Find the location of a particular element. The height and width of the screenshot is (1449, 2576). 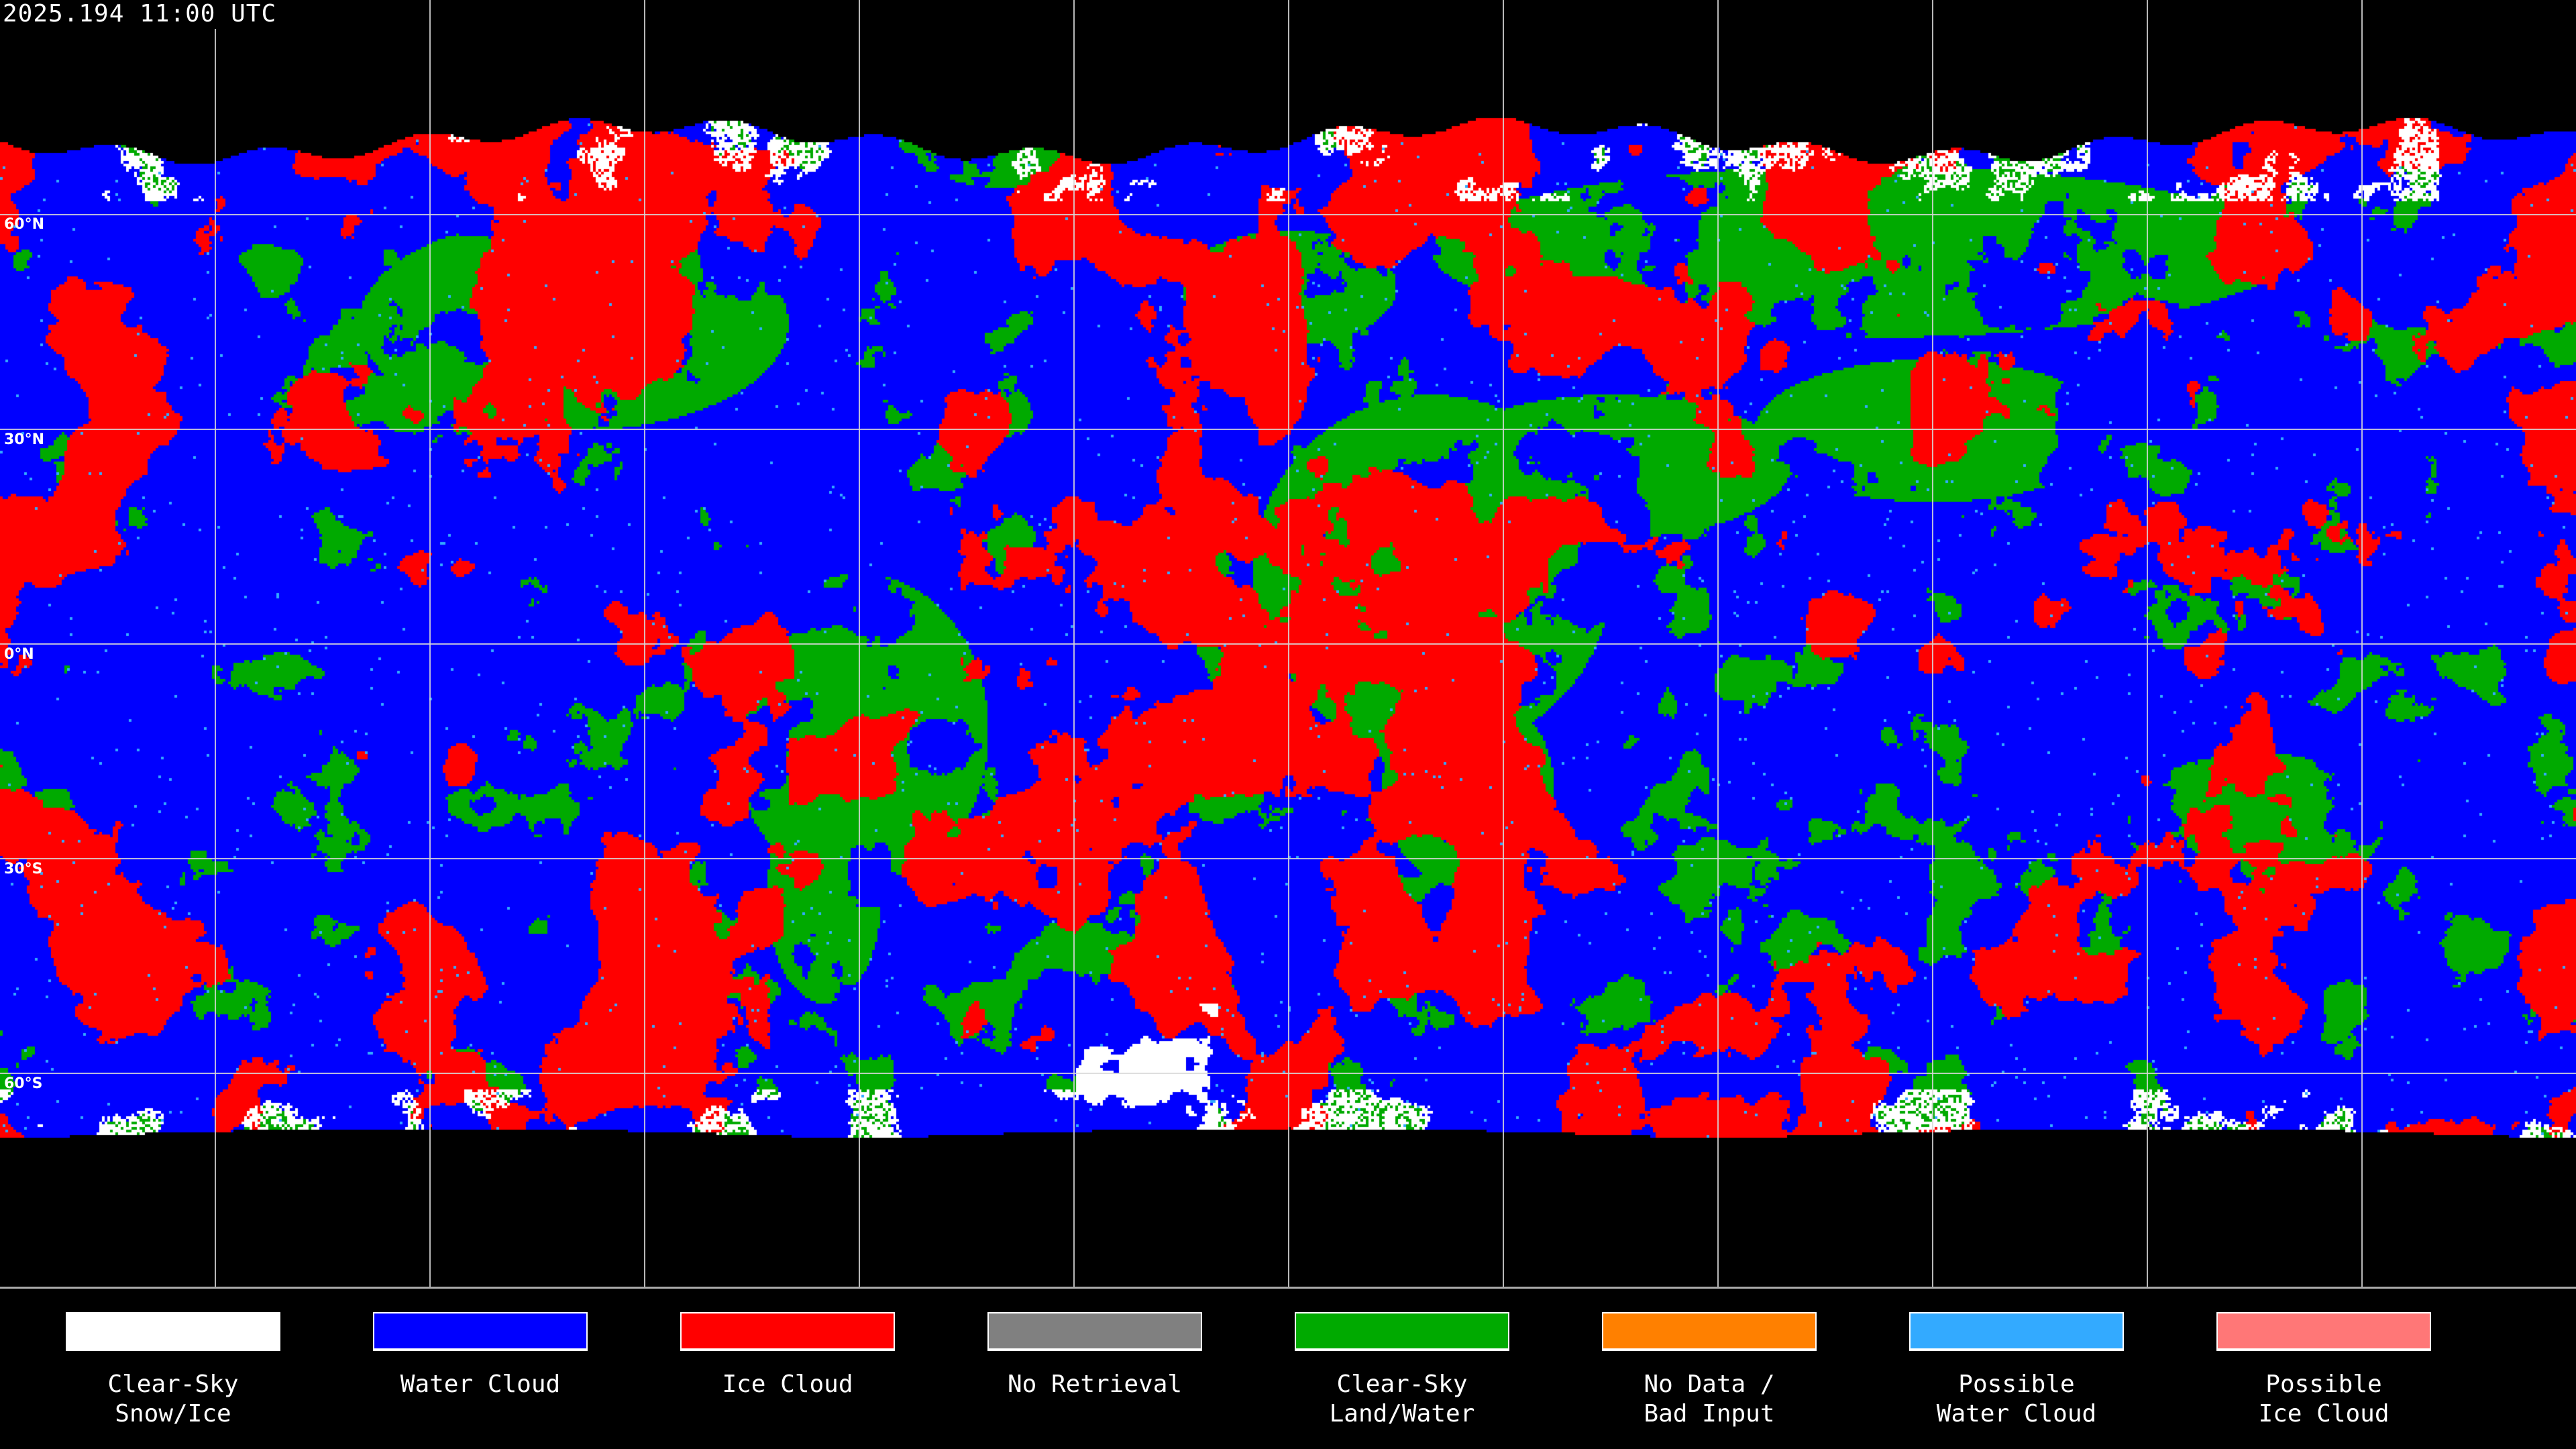

legend-label: Ice Cloud is located at coordinates (787, 1384).